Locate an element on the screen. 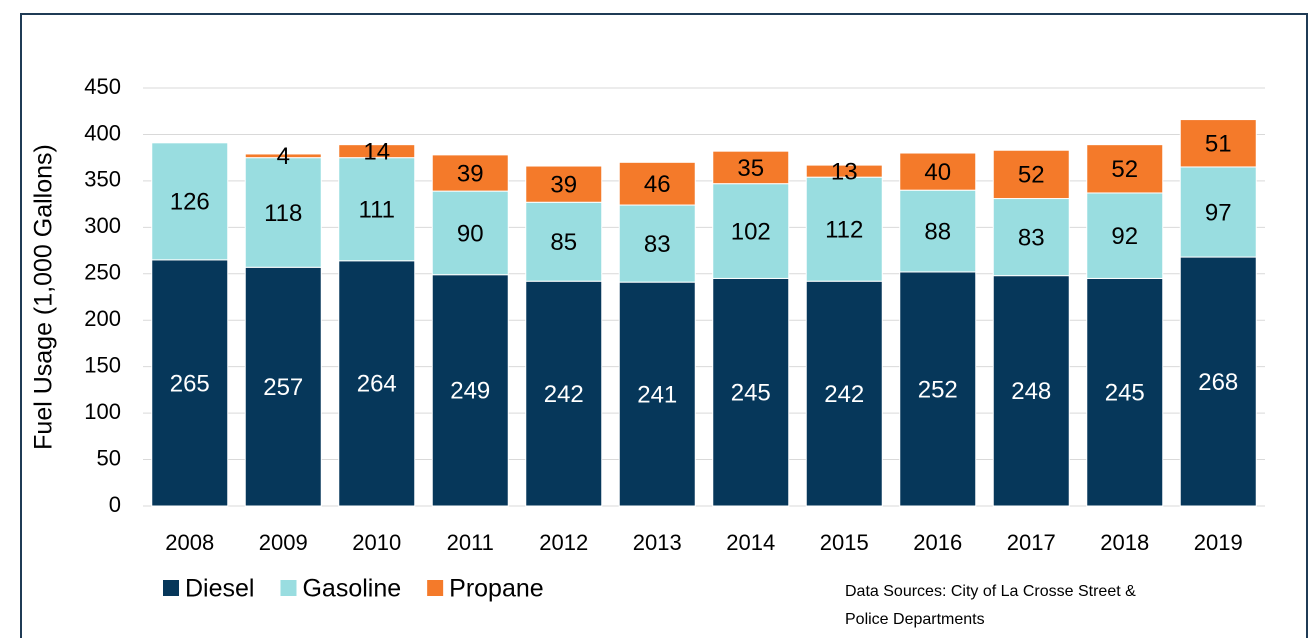 The height and width of the screenshot is (638, 1313). data-label: 112 is located at coordinates (844, 230).